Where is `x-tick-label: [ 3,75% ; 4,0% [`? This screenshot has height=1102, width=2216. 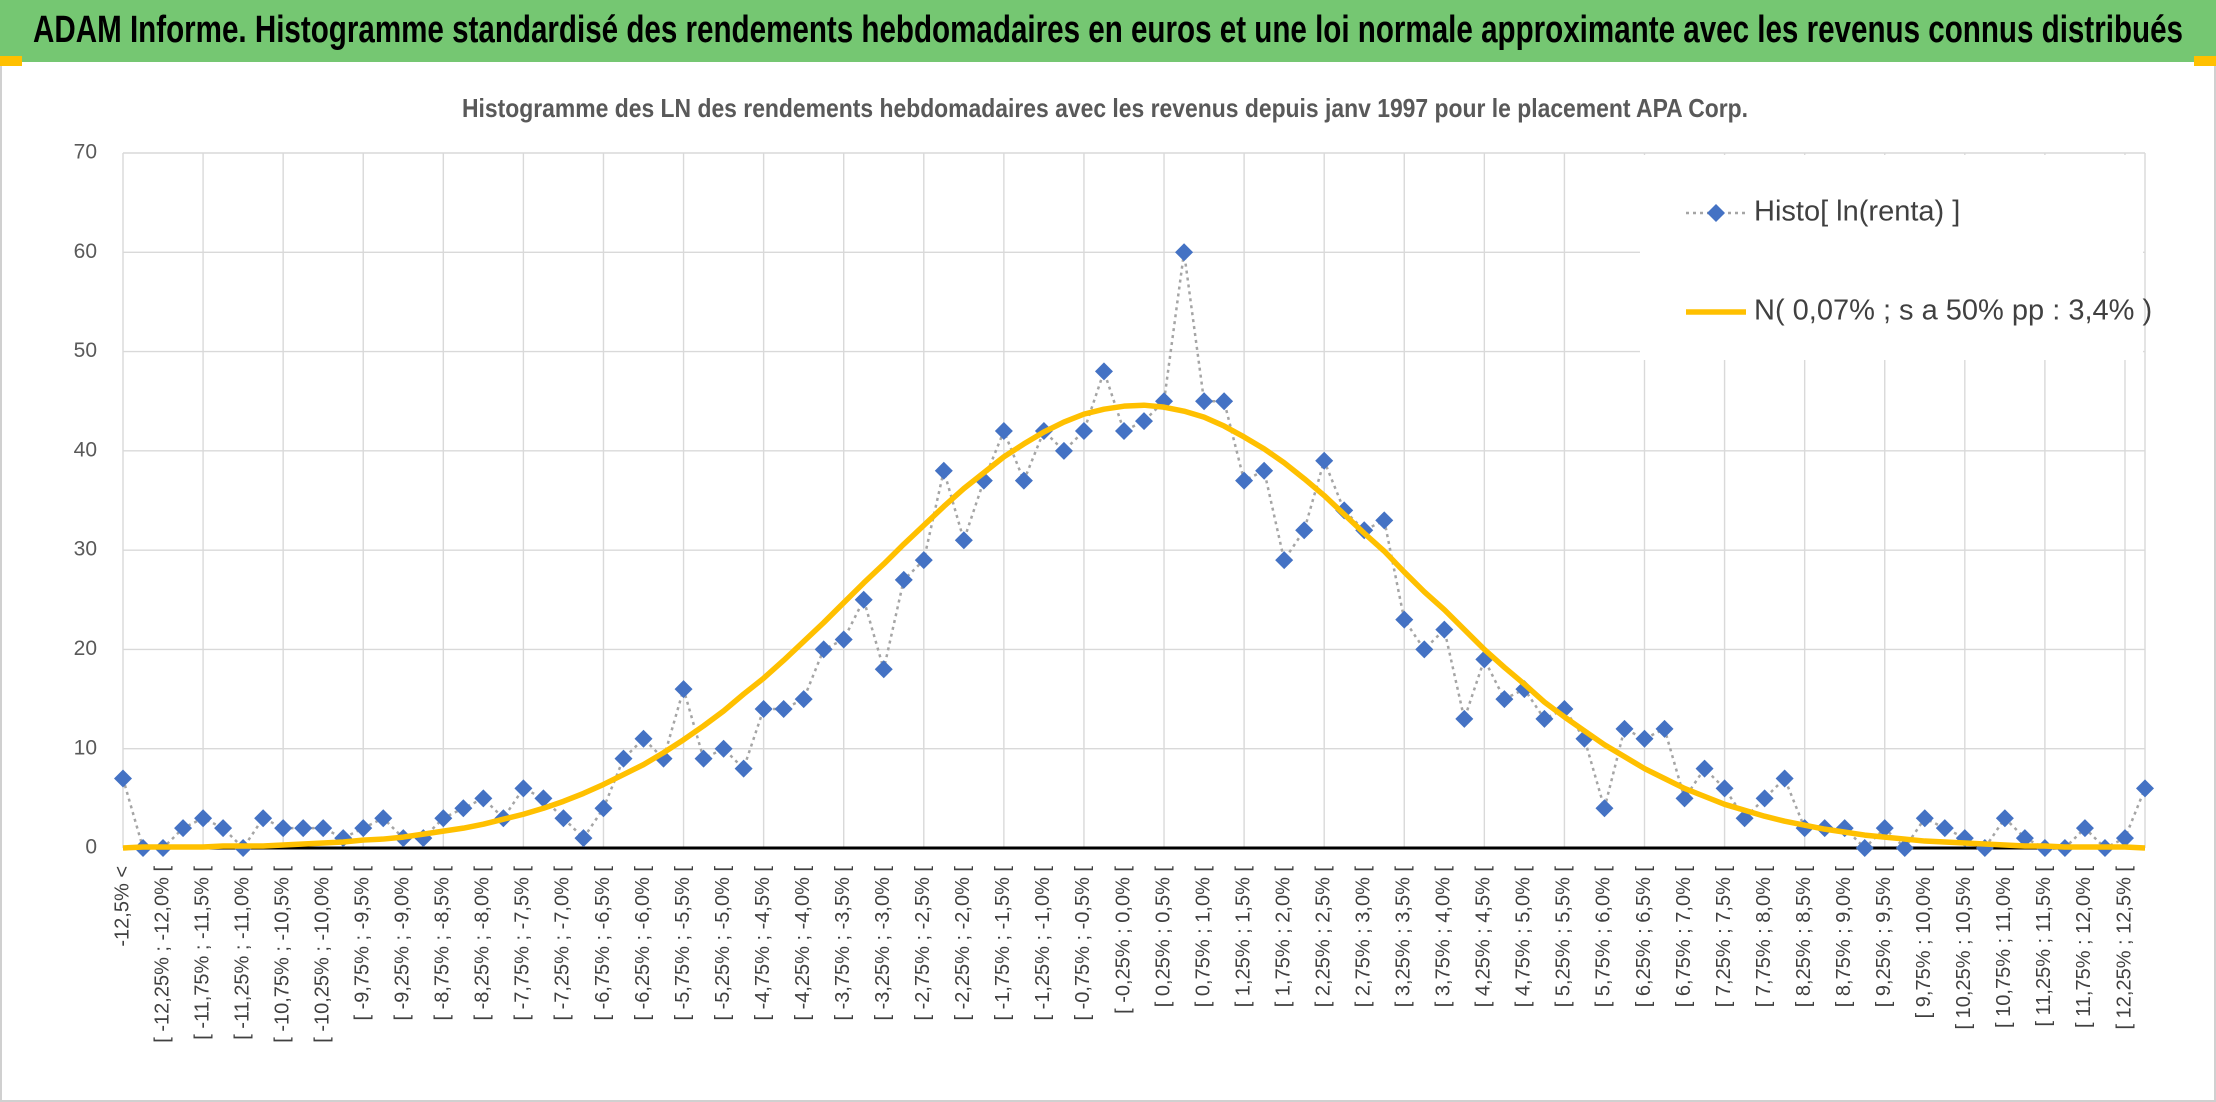 x-tick-label: [ 3,75% ; 4,0% [ is located at coordinates (1444, 937).